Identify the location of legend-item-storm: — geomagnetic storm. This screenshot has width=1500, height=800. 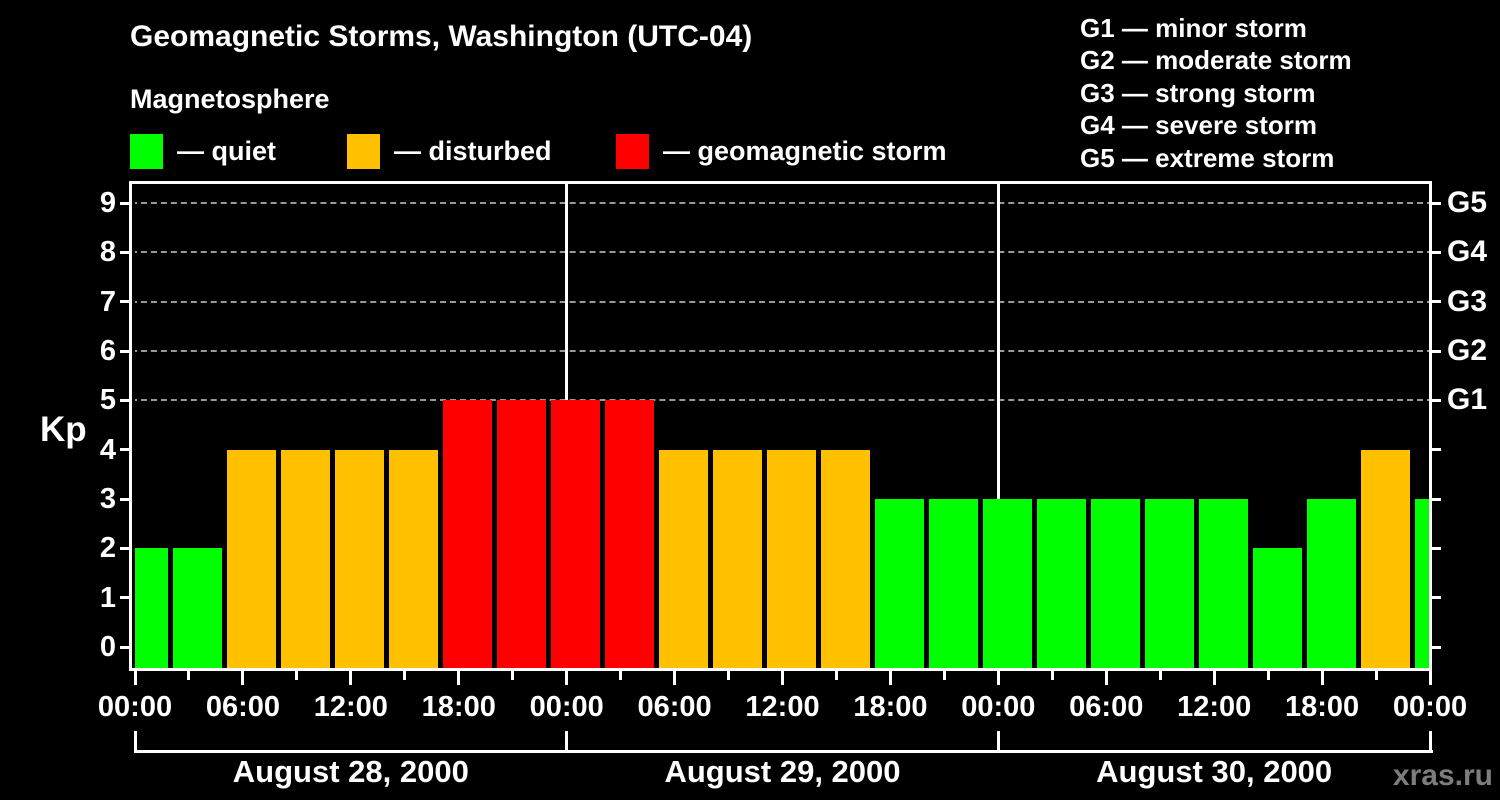
(781, 151).